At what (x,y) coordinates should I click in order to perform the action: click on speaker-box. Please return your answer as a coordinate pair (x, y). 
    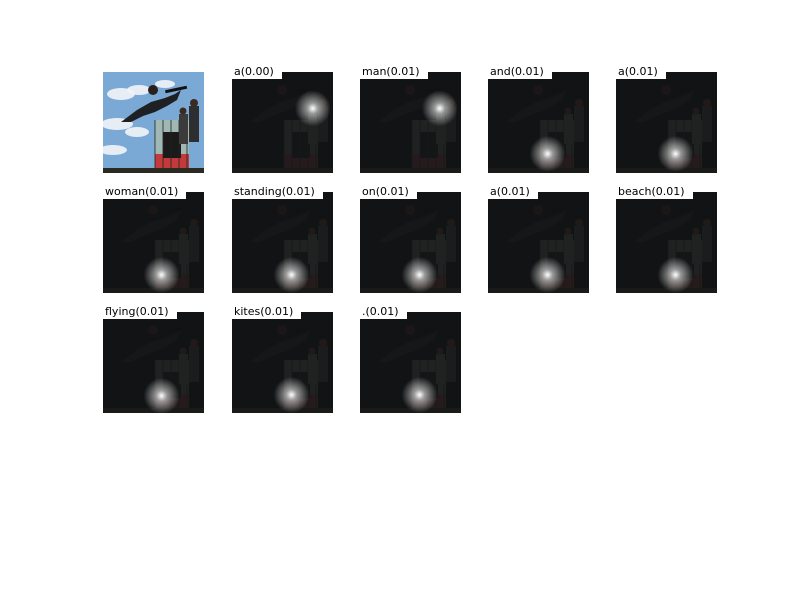
    Looking at the image, I should click on (172, 145).